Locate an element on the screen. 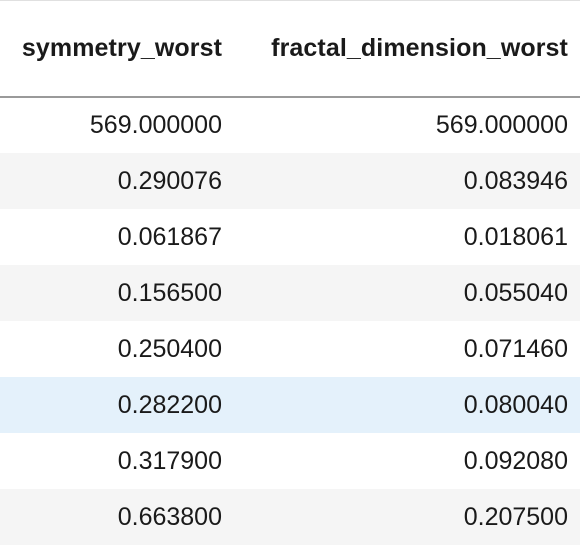 The image size is (580, 558). table-cell: 0.282200 is located at coordinates (117, 405).